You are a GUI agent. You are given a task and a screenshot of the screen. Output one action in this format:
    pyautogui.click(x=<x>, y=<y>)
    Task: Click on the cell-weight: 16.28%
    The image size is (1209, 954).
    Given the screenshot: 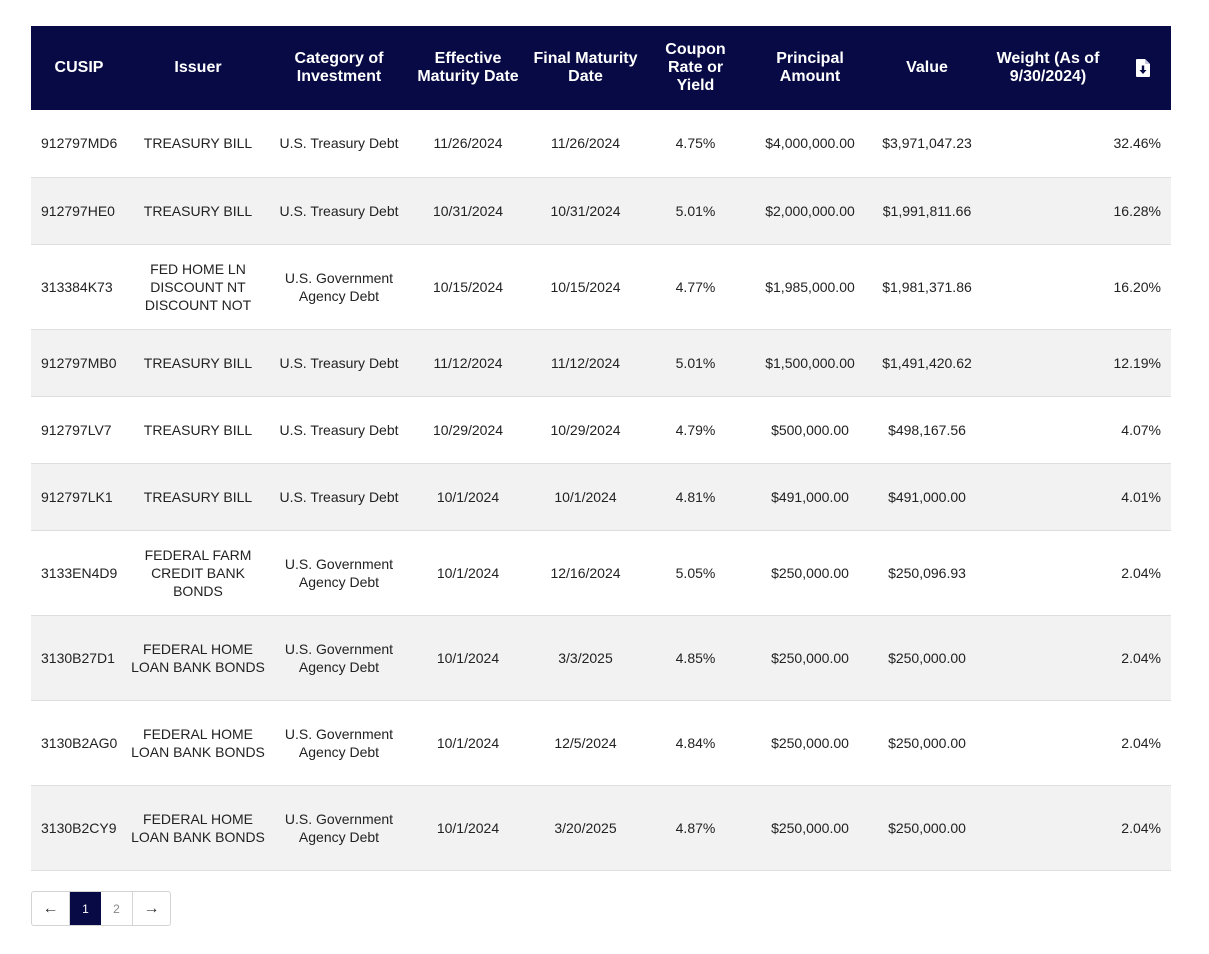 What is the action you would take?
    pyautogui.click(x=1076, y=211)
    